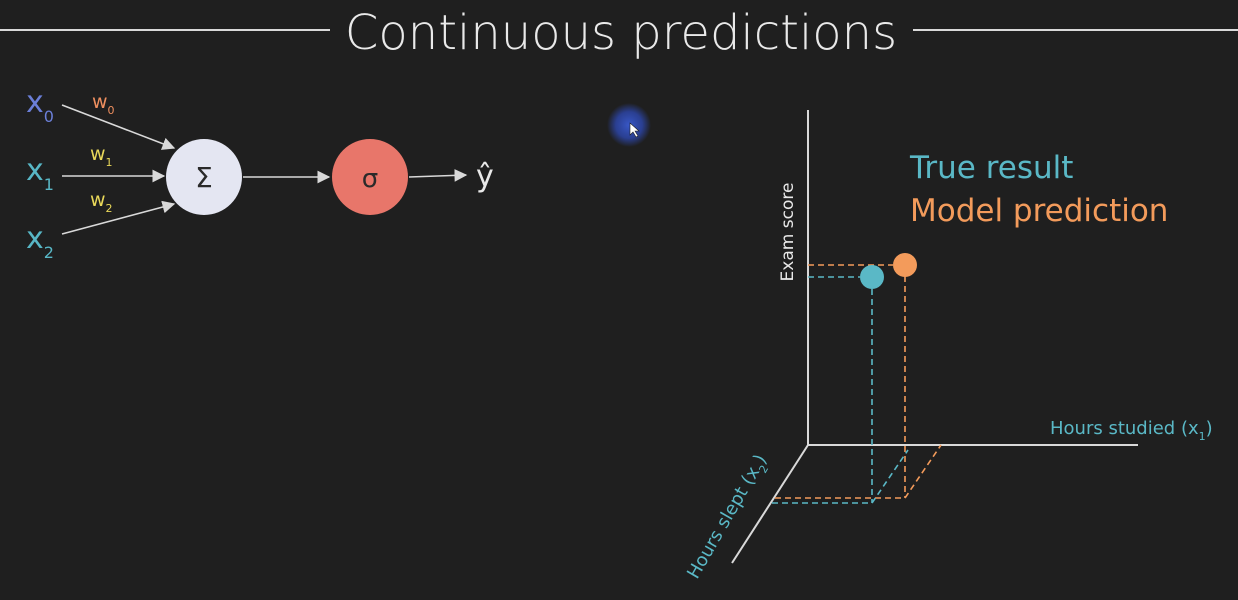  What do you see at coordinates (991, 168) in the screenshot?
I see `legend-true-result: True result` at bounding box center [991, 168].